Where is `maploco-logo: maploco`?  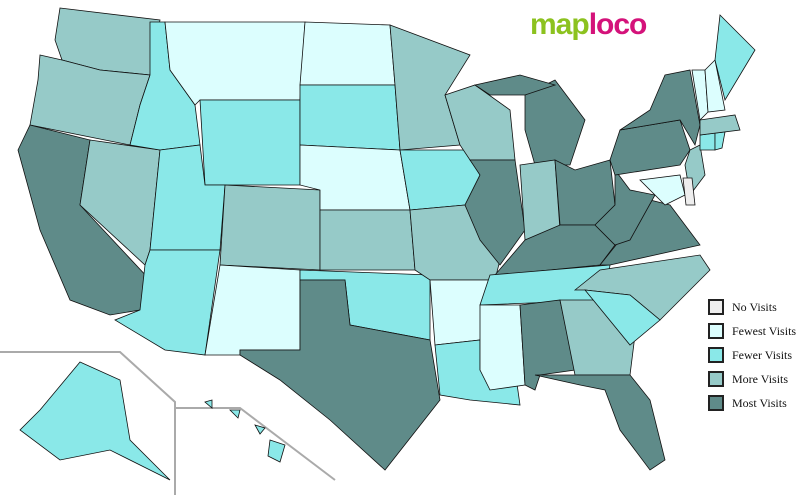
maploco-logo: maploco is located at coordinates (588, 24).